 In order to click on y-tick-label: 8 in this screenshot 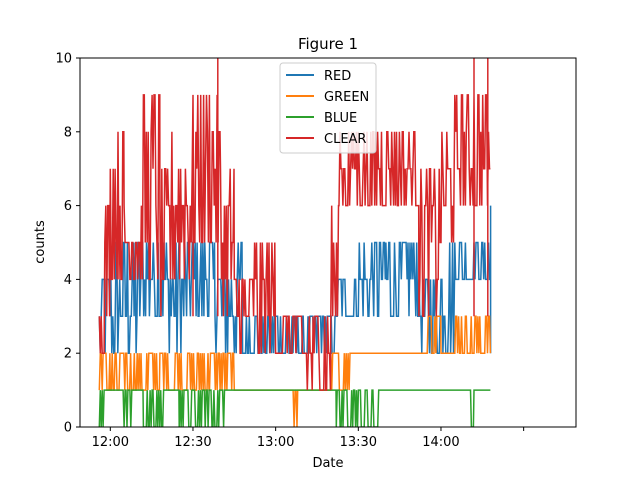, I will do `click(68, 132)`.